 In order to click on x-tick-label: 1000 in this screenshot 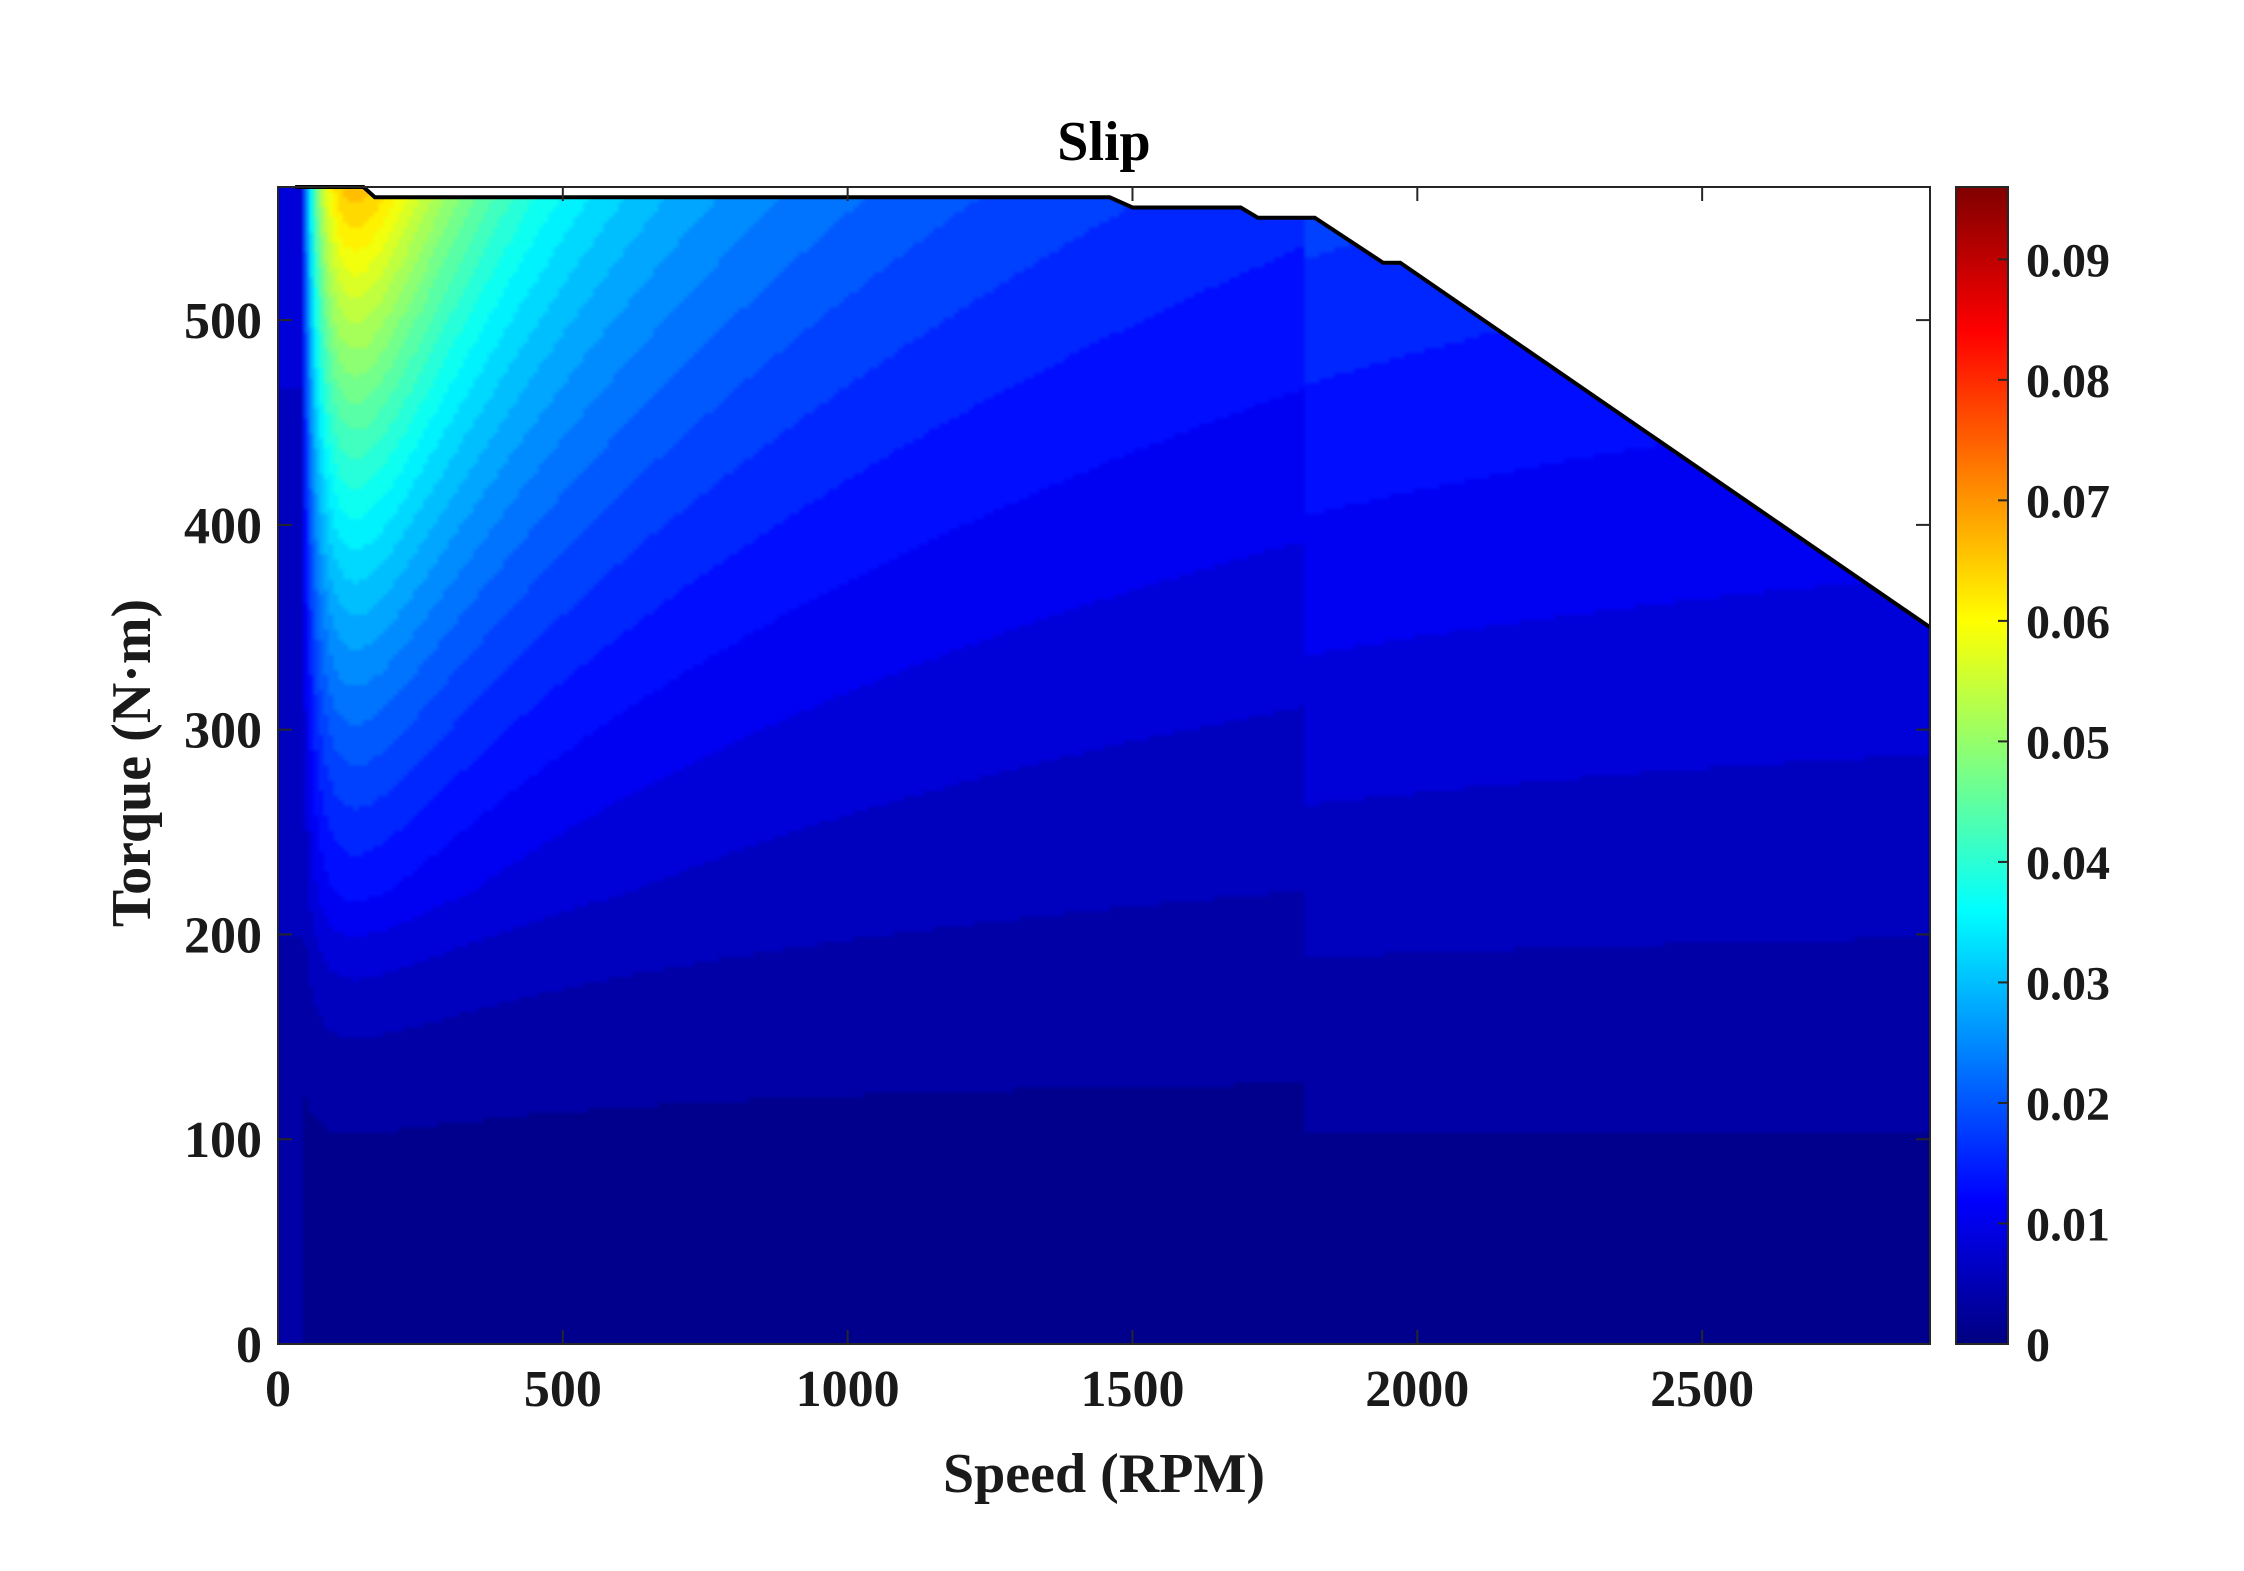, I will do `click(848, 1389)`.